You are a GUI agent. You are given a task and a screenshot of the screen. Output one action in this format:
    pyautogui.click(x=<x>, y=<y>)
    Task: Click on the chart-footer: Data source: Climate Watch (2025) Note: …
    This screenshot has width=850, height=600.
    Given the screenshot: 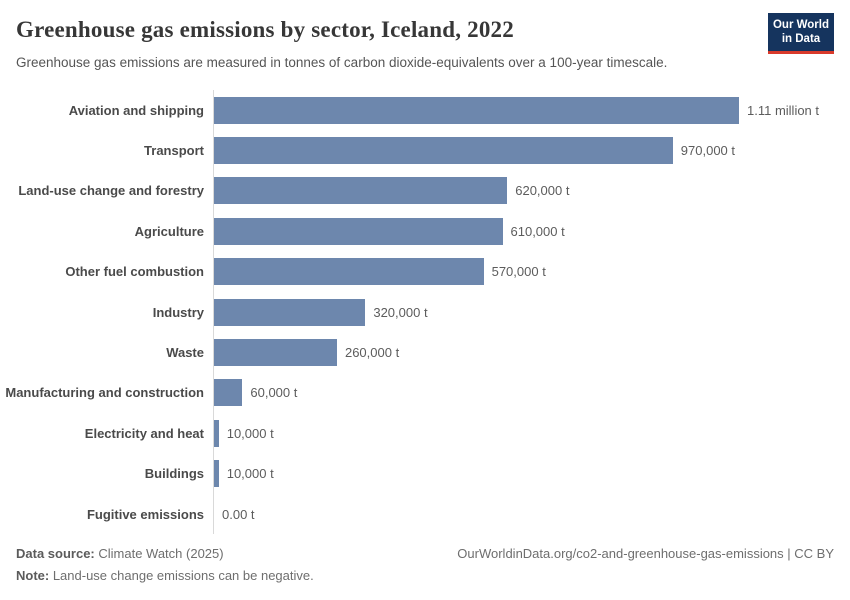 What is the action you would take?
    pyautogui.click(x=425, y=566)
    